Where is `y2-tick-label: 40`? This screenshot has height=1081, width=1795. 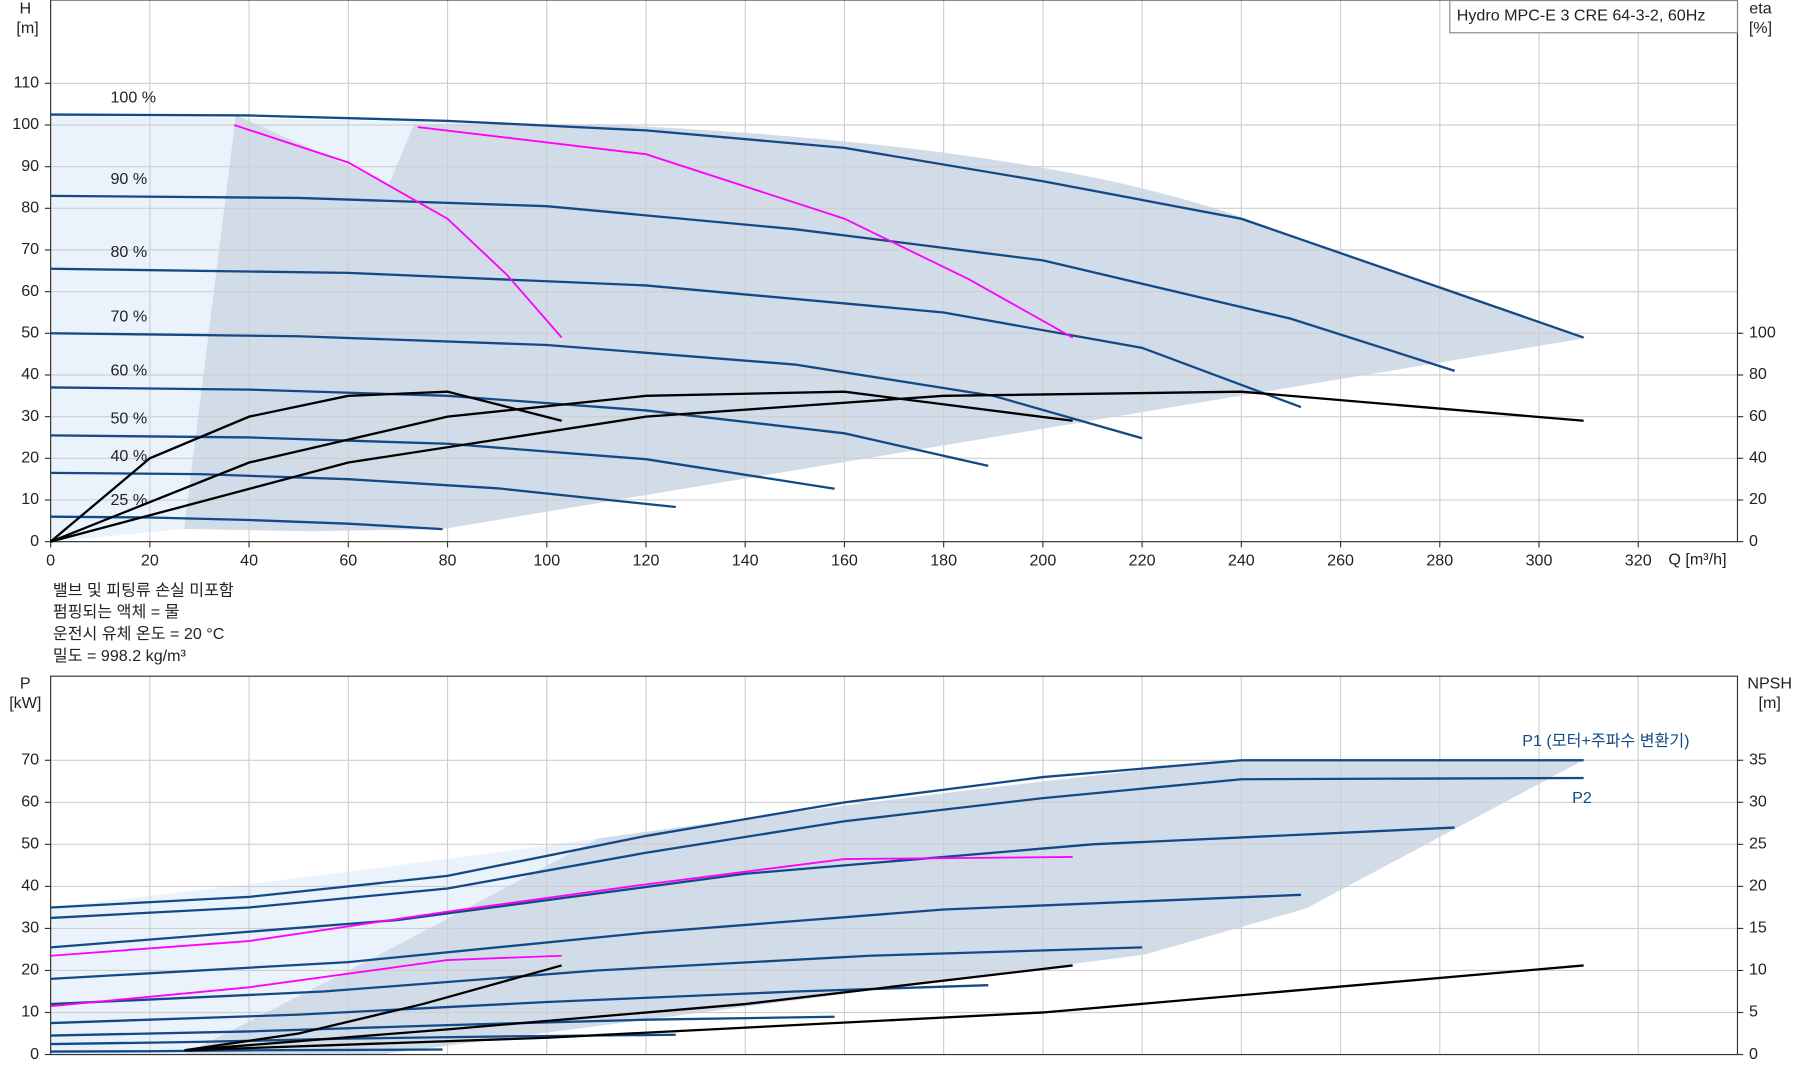 y2-tick-label: 40 is located at coordinates (1758, 458).